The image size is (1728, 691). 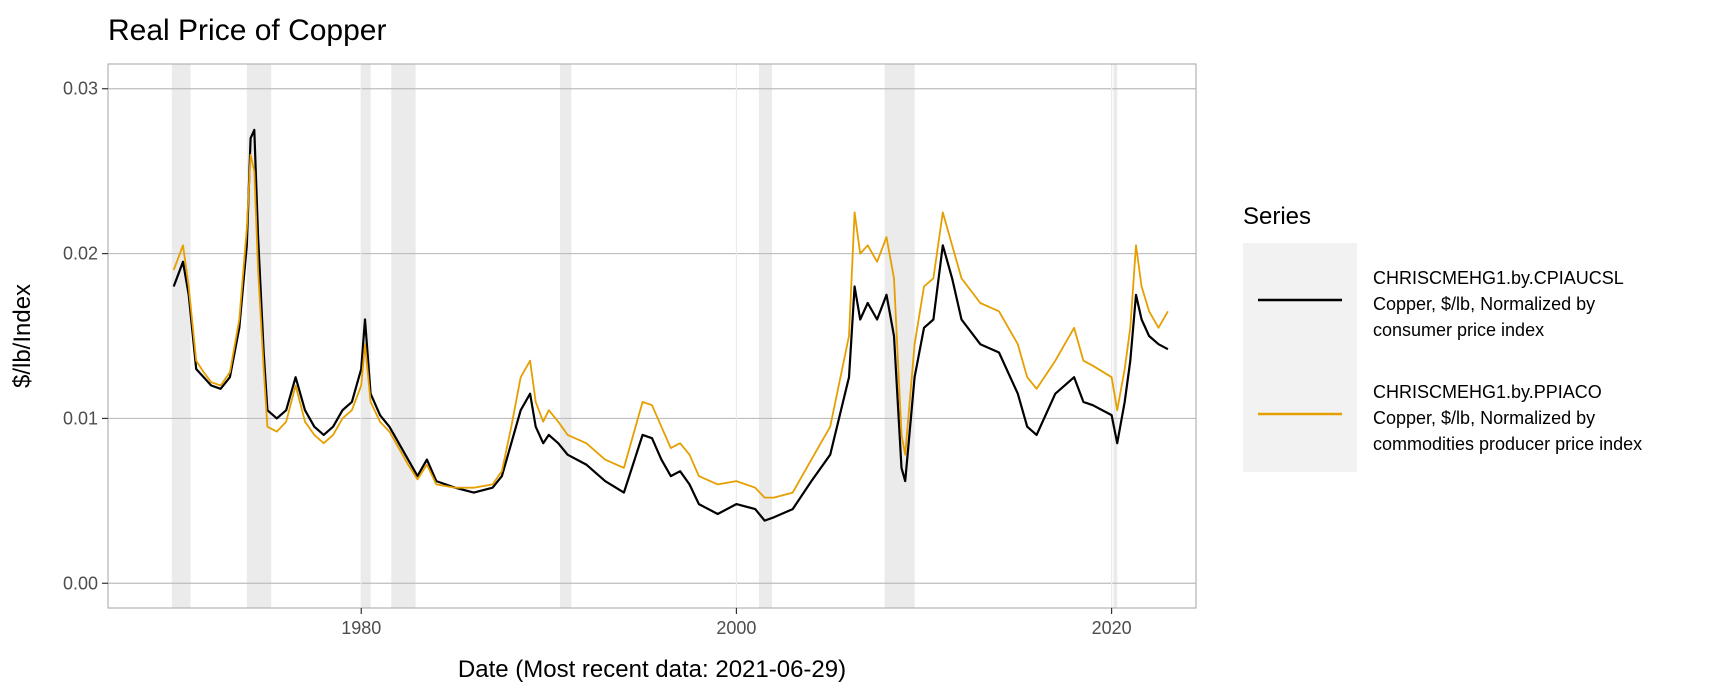 What do you see at coordinates (652, 669) in the screenshot?
I see `x-axis-title: Date (Most recent data: 2021-06-29)` at bounding box center [652, 669].